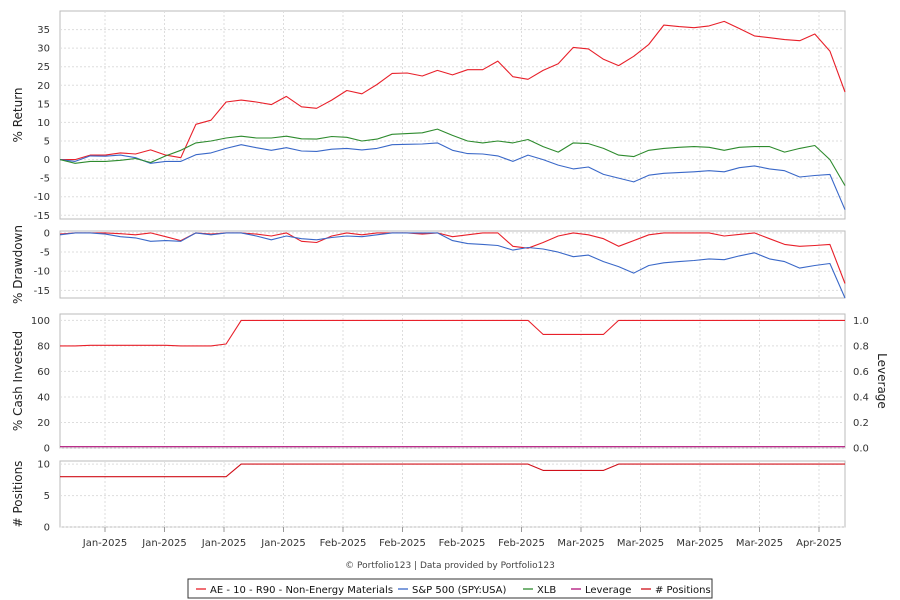 This screenshot has height=600, width=900. Describe the element at coordinates (18, 494) in the screenshot. I see `y-axis-title: # Positions` at that location.